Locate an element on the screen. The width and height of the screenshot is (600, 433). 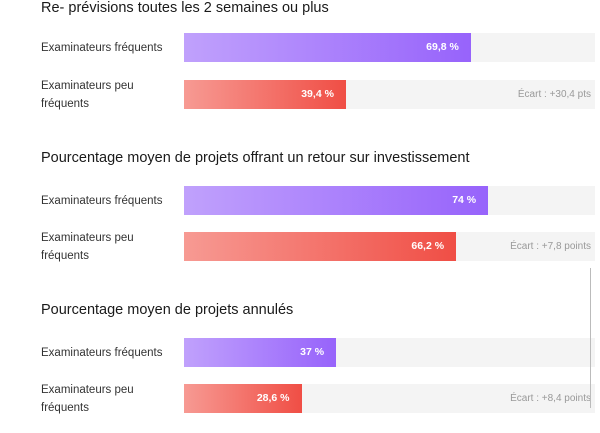
bar-track: 66,2 % Écart : +7,8 points is located at coordinates (389, 246).